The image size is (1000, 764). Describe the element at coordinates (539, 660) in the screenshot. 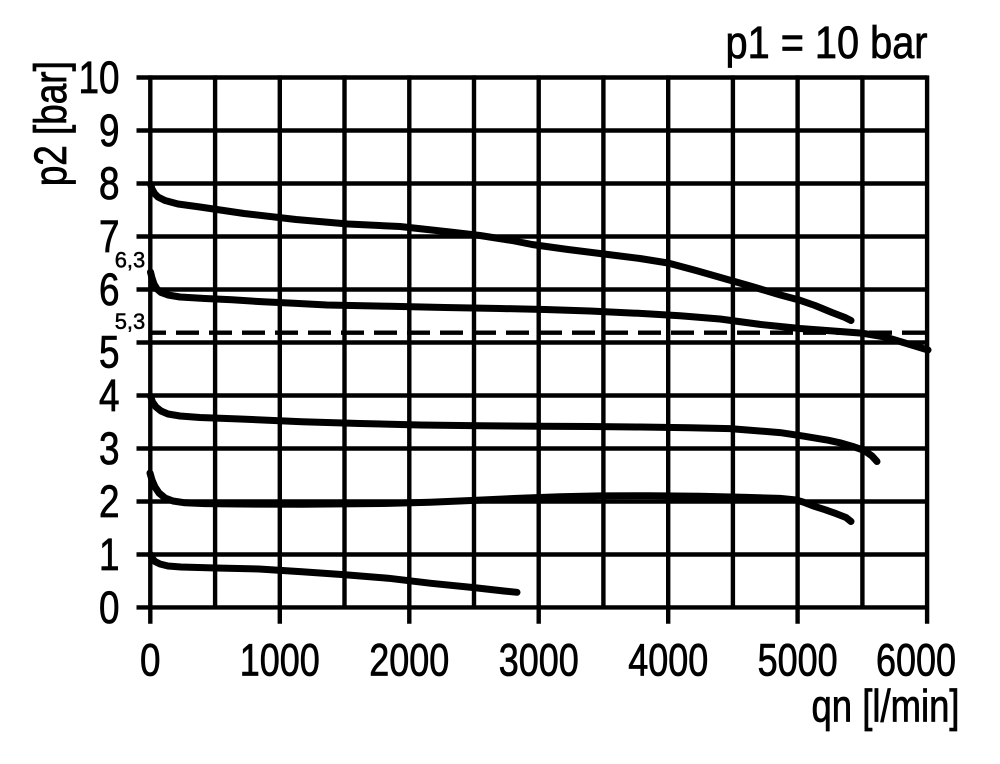

I see `svg-text: 3000` at that location.